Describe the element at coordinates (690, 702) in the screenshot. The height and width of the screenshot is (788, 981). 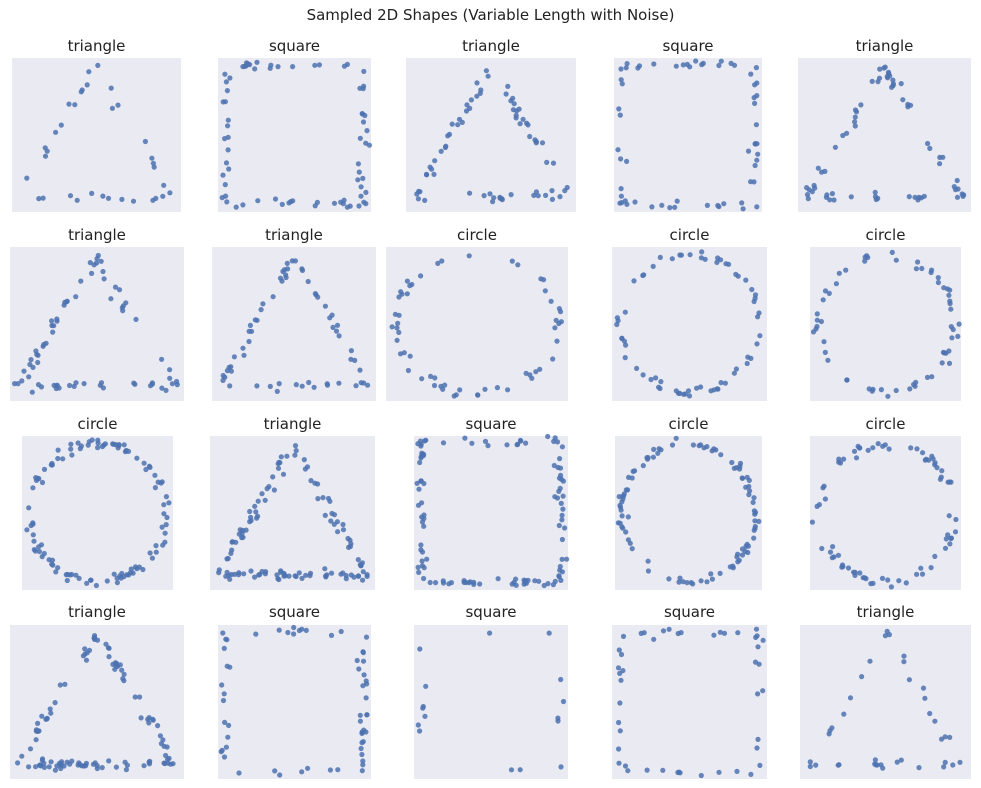
I see `subplot-19-points` at that location.